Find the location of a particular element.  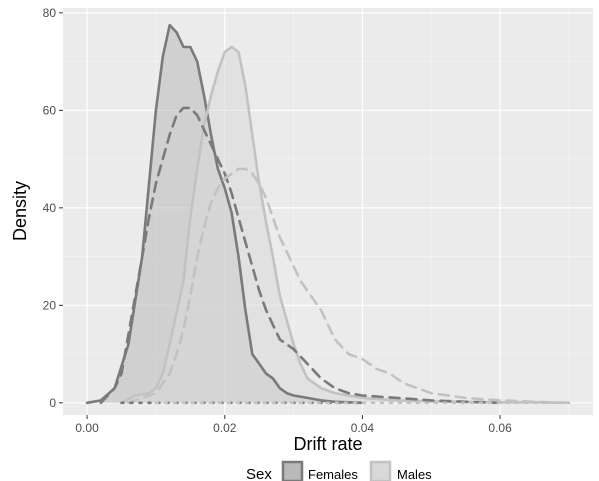

y-axis: 0 20 40 60 80 is located at coordinates (53, 208).